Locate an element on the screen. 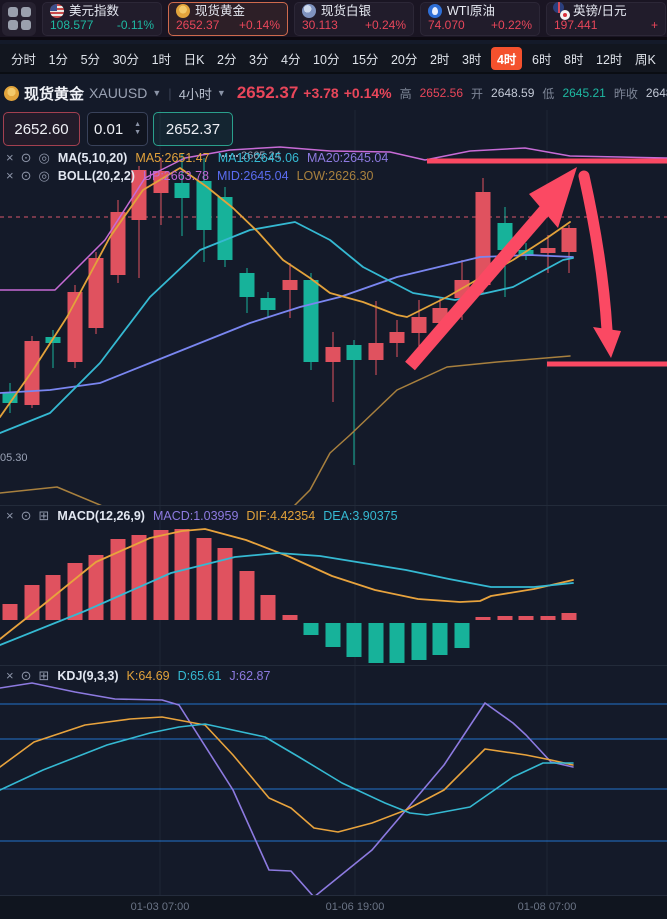 This screenshot has width=667, height=919. boll-mid-value: MID:2645.04 is located at coordinates (252, 176).